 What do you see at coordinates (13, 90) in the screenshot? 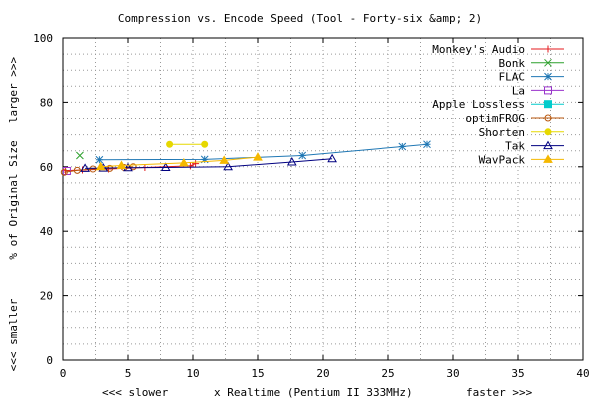
I see `y-axis-label-top: larger >>>` at bounding box center [13, 90].